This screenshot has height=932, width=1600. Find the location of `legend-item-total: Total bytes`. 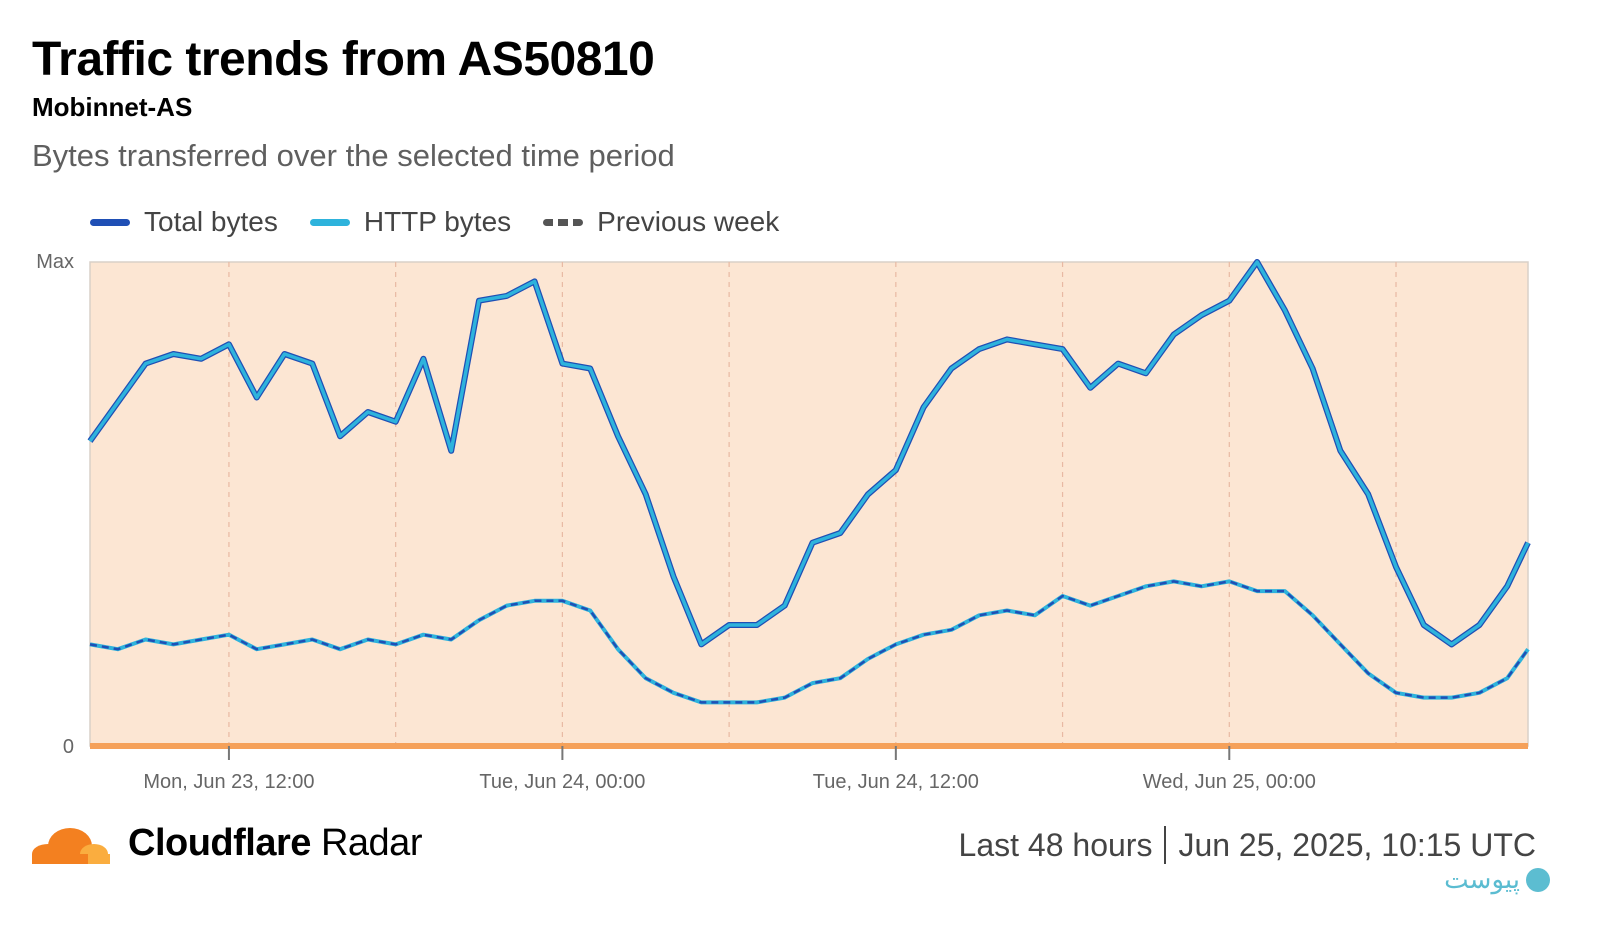

legend-item-total: Total bytes is located at coordinates (184, 222).